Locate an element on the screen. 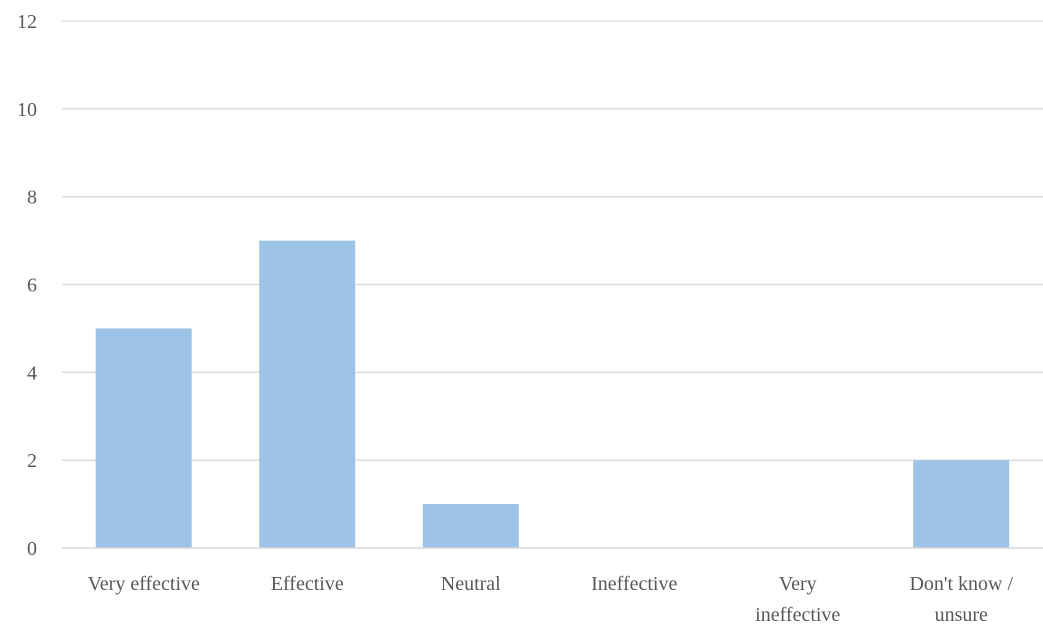 The width and height of the screenshot is (1043, 625). x-tick-label-line: Ineffective is located at coordinates (634, 584).